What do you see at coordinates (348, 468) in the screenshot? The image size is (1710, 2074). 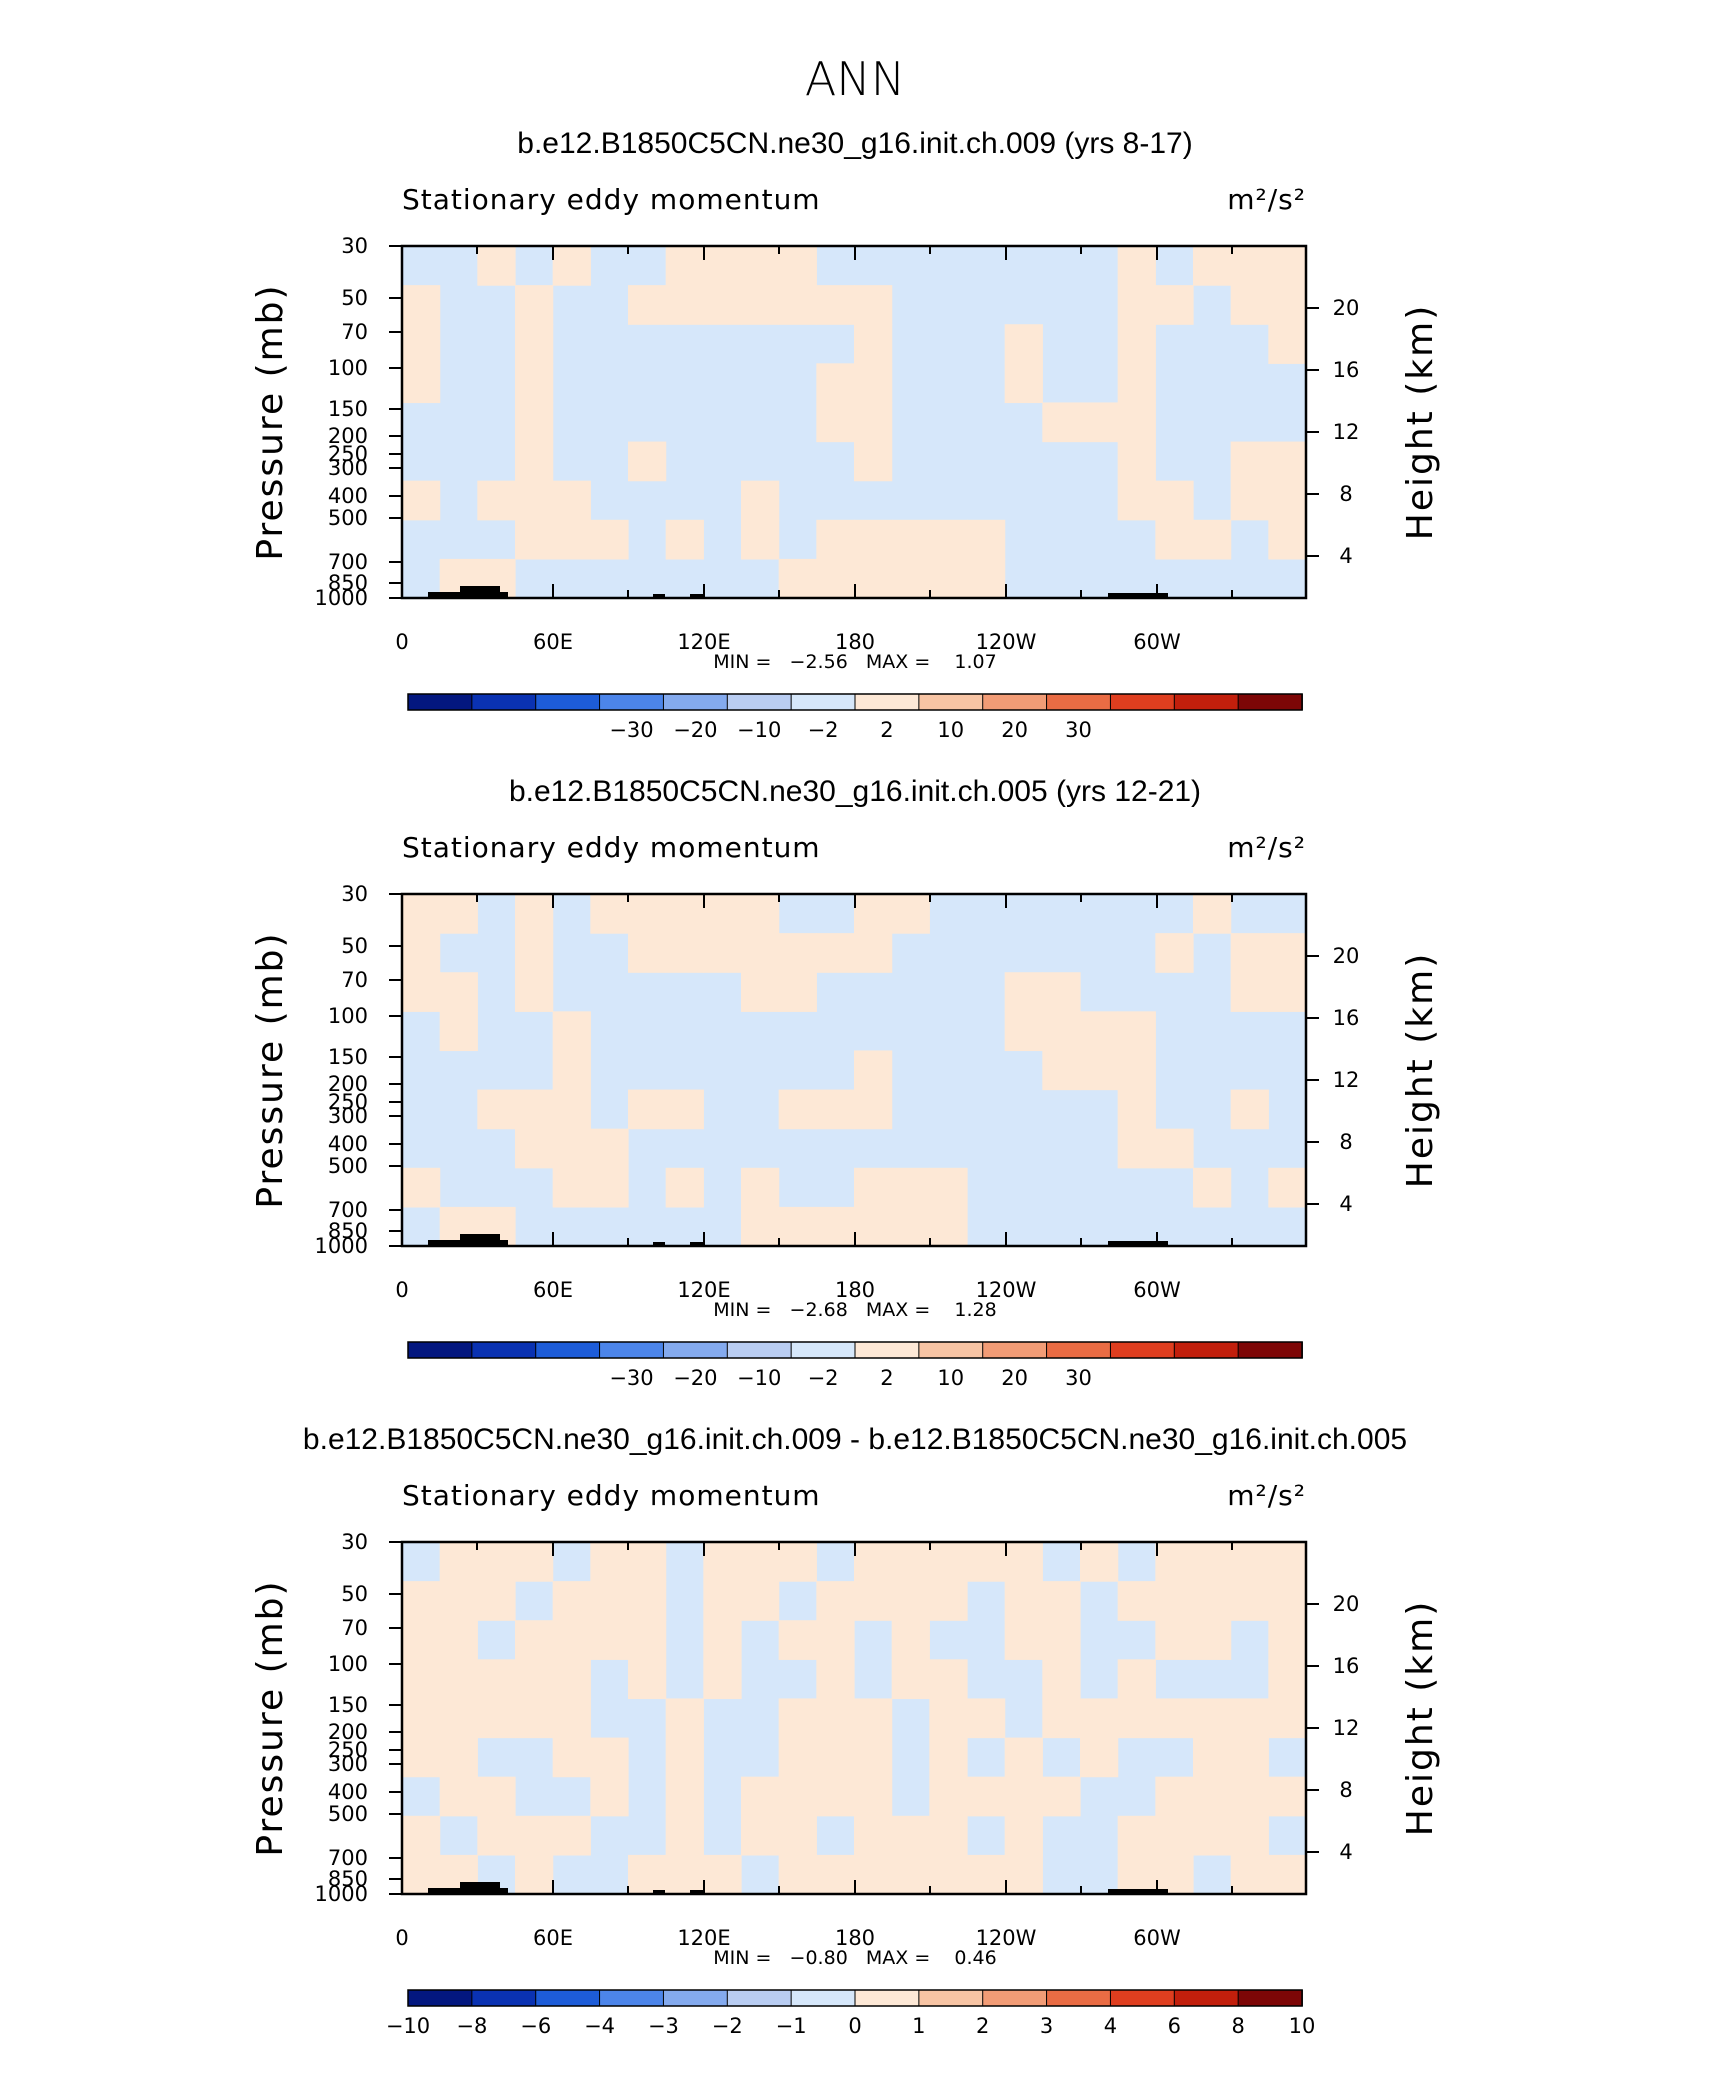 I see `y-tick-label: 300` at bounding box center [348, 468].